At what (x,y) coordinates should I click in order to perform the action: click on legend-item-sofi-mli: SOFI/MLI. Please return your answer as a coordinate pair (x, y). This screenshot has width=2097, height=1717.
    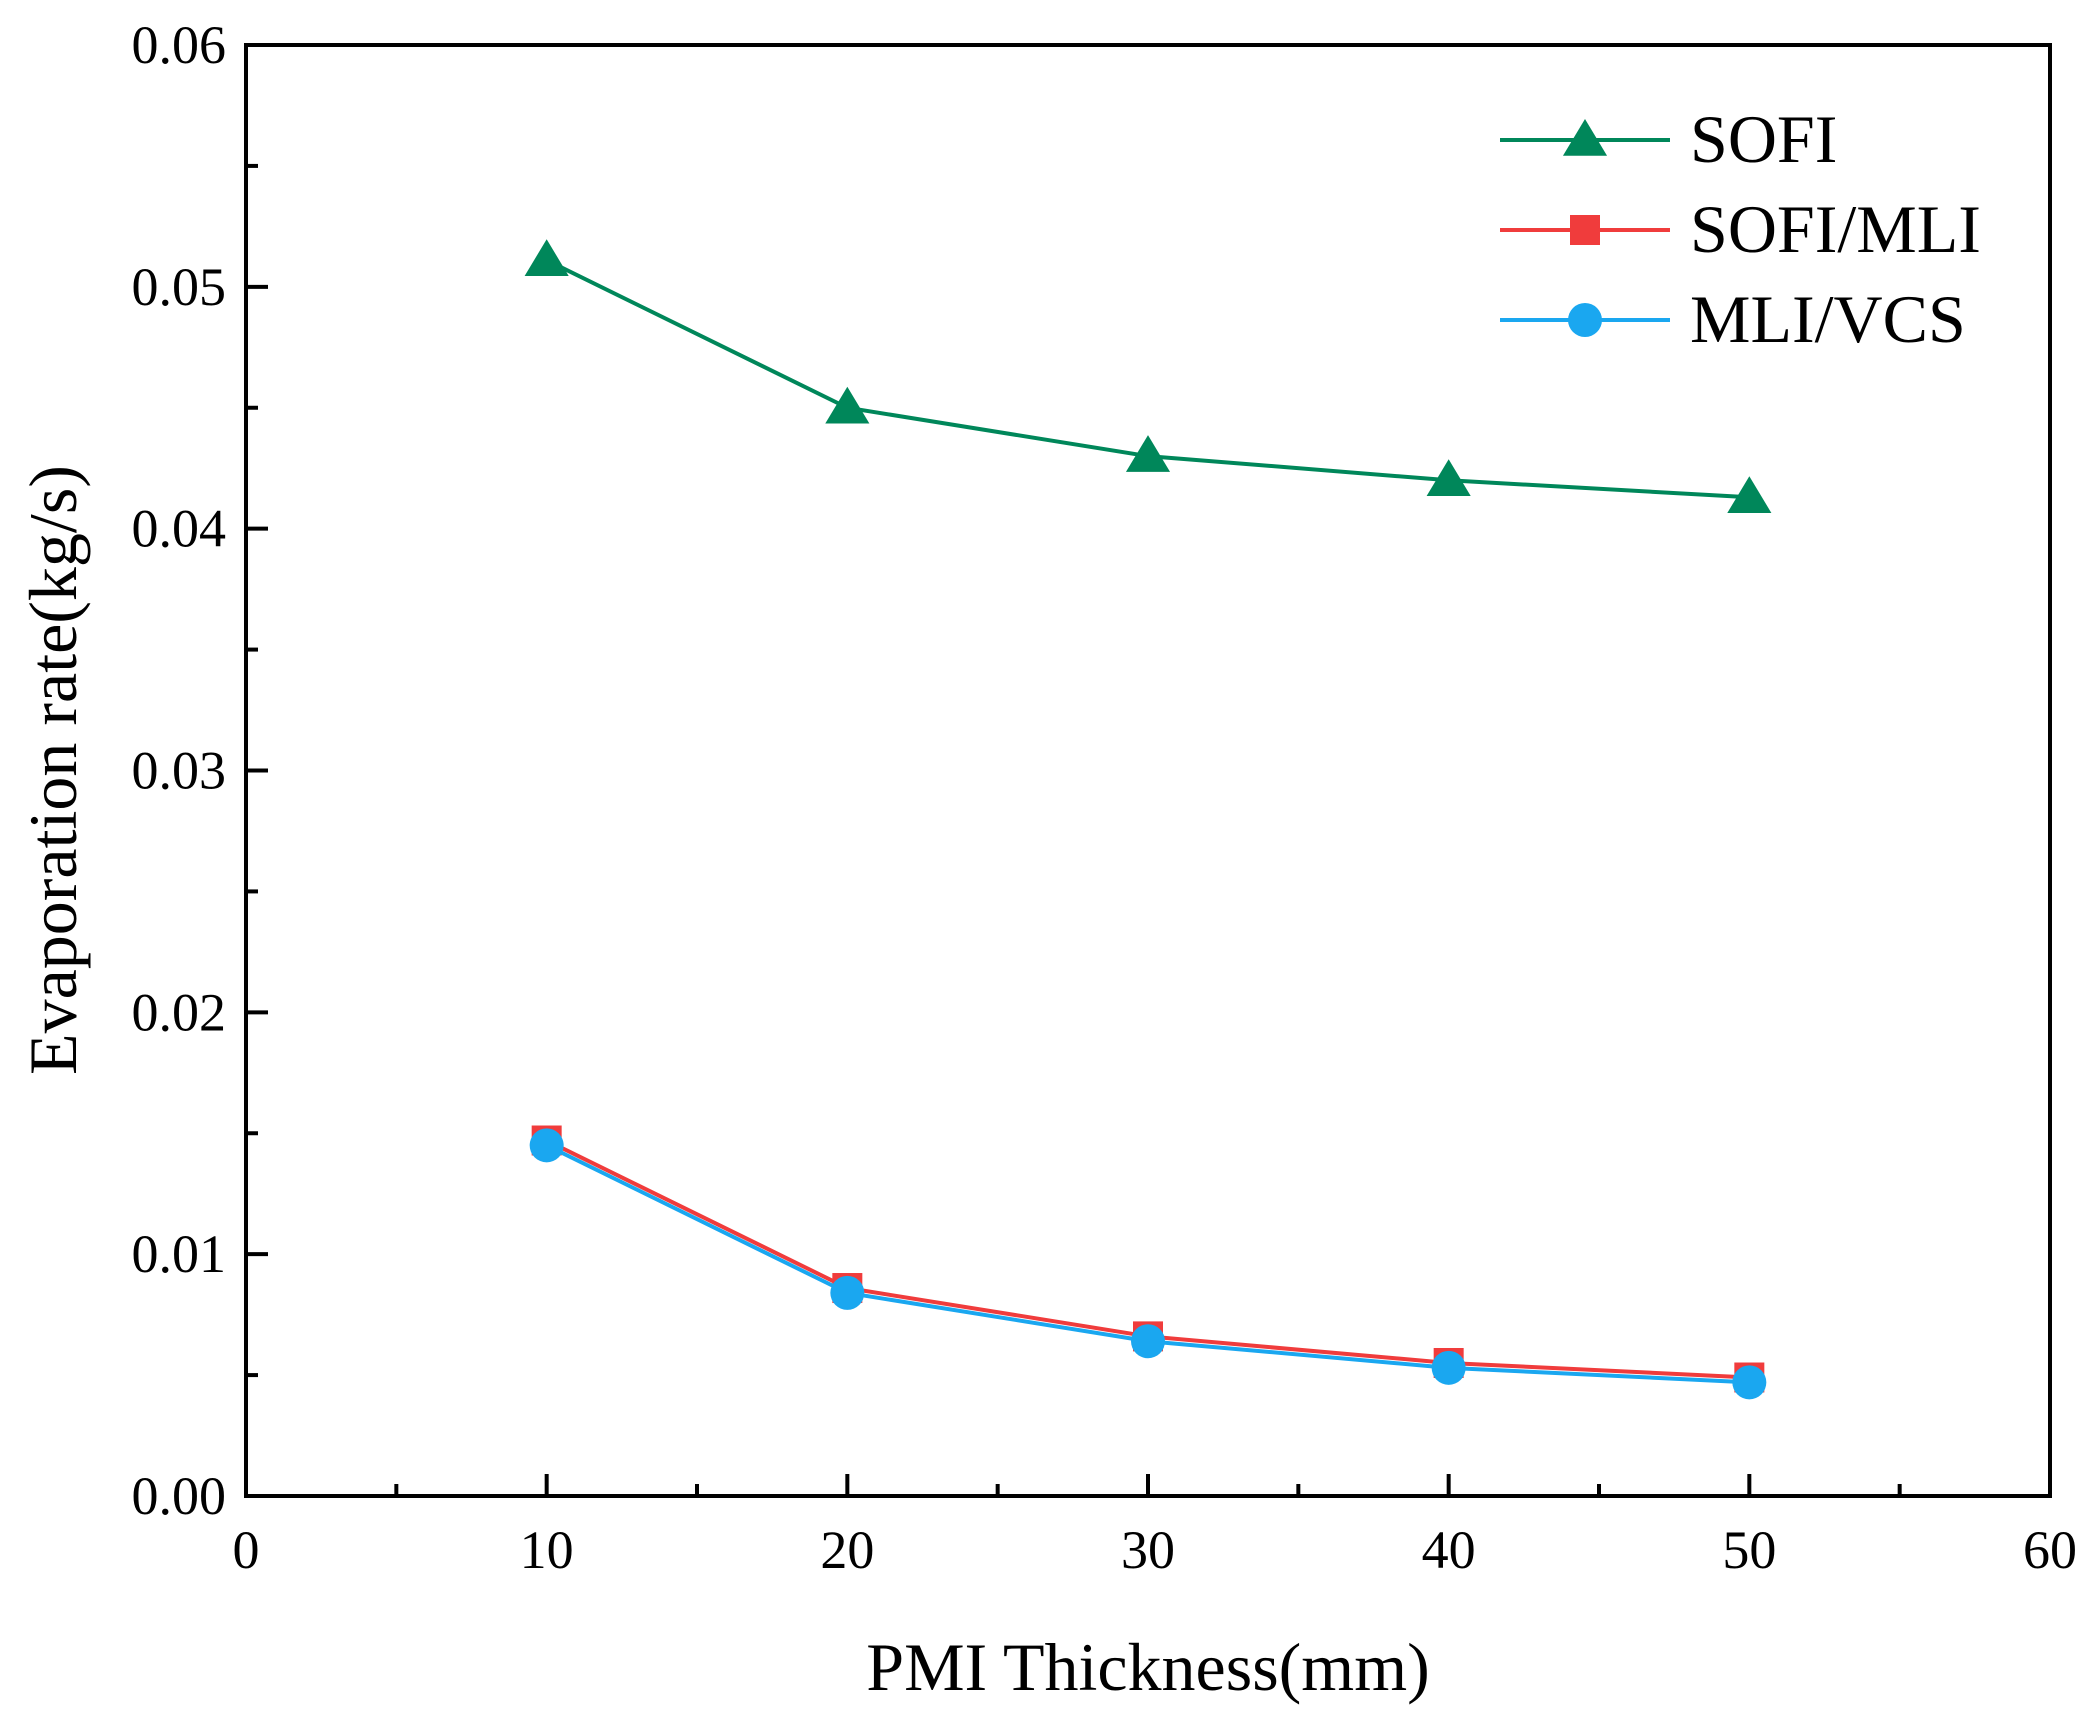
    Looking at the image, I should click on (1740, 229).